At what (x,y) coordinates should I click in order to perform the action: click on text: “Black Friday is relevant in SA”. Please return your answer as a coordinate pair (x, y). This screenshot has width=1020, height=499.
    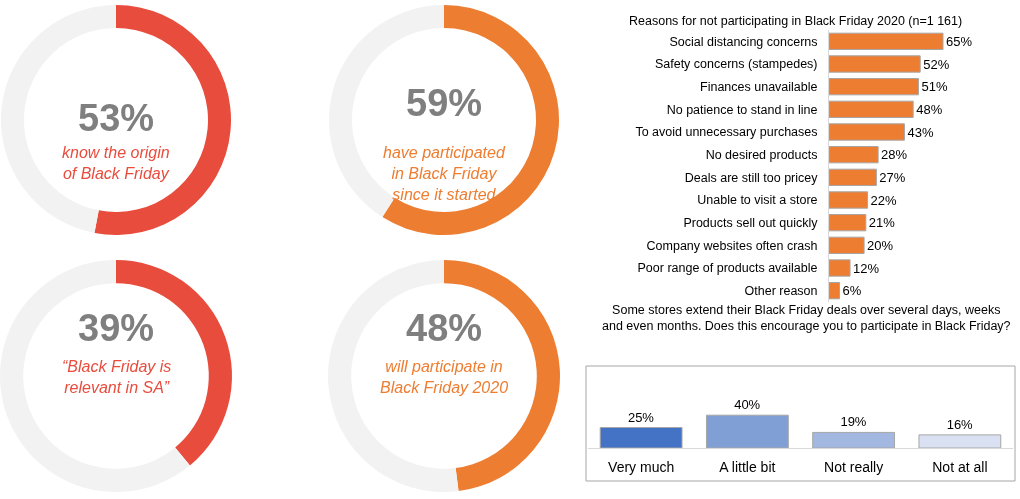
    Looking at the image, I should click on (117, 377).